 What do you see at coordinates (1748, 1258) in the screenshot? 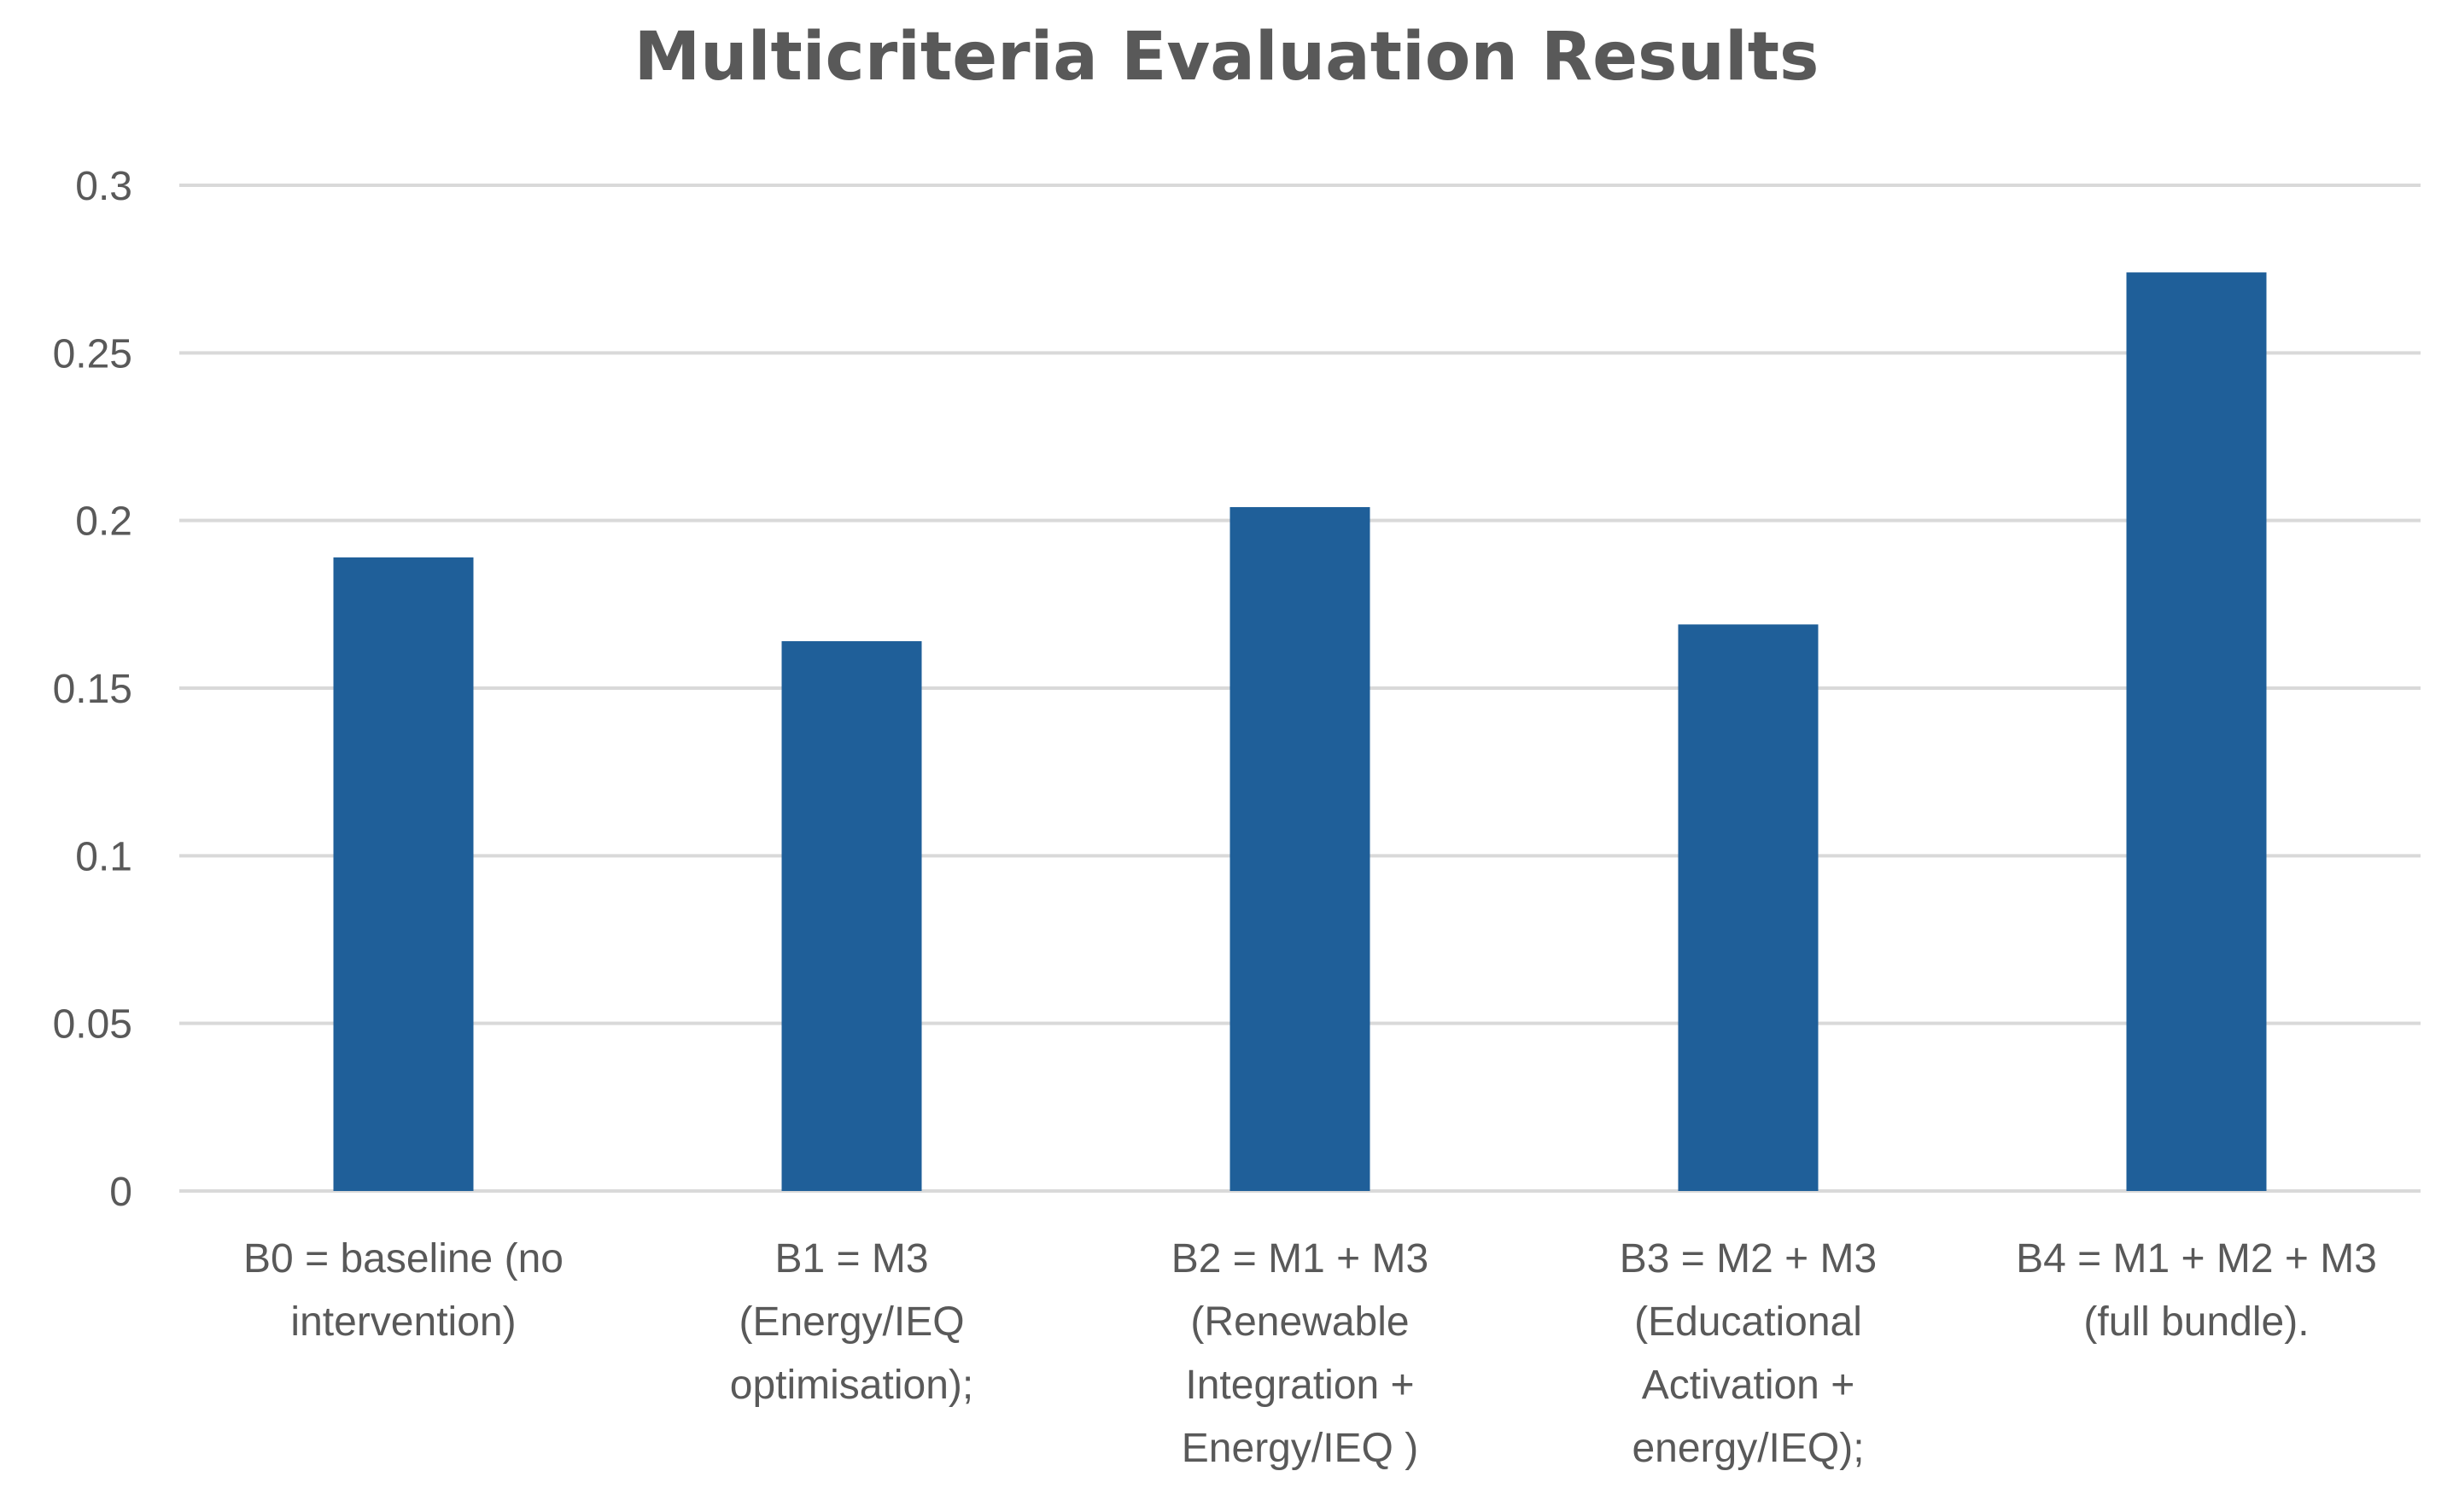
I see `x-tick-label-line: B3 = M2 + M3` at bounding box center [1748, 1258].